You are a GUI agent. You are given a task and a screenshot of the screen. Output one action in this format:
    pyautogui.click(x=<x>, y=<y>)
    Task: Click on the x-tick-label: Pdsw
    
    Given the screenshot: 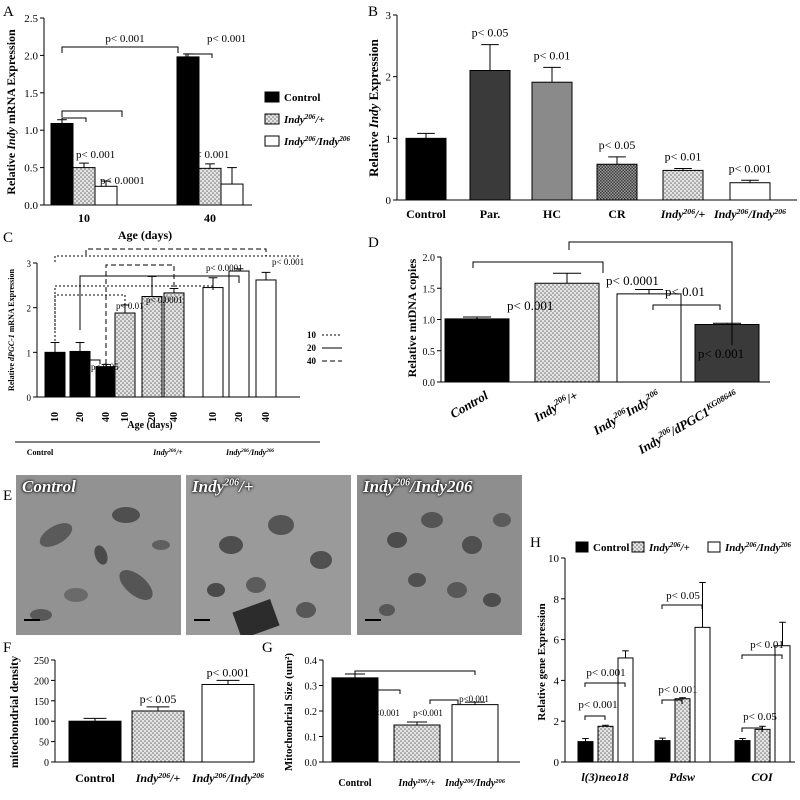 What is the action you would take?
    pyautogui.click(x=682, y=777)
    